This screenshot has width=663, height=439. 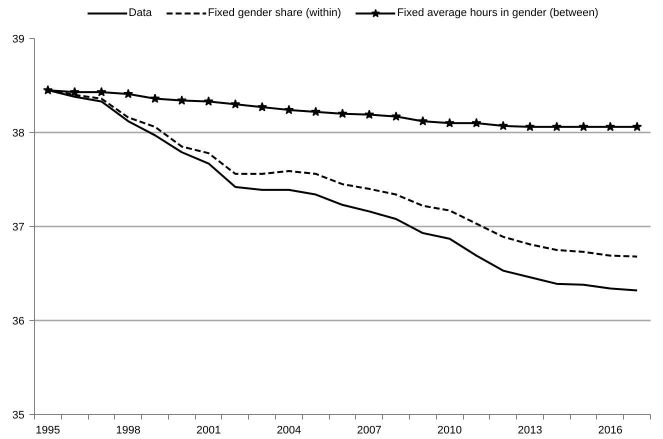 What do you see at coordinates (208, 430) in the screenshot?
I see `x-tick-label: 2001` at bounding box center [208, 430].